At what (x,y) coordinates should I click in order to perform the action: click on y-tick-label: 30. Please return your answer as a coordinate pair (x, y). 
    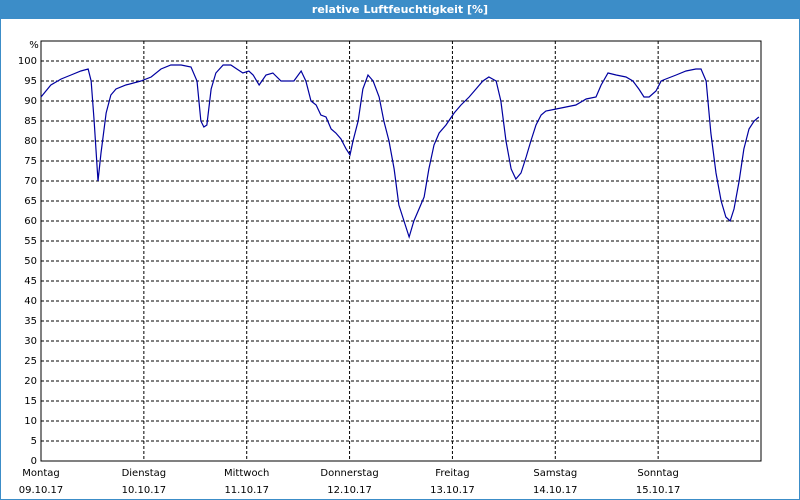
    Looking at the image, I should click on (30, 341).